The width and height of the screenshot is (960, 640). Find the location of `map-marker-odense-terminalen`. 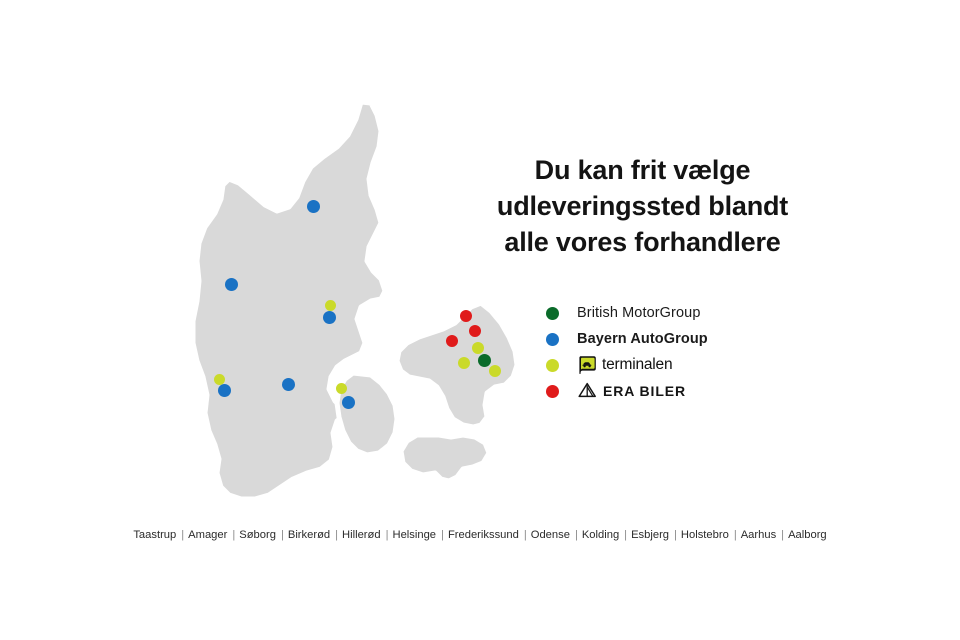

map-marker-odense-terminalen is located at coordinates (341, 388).